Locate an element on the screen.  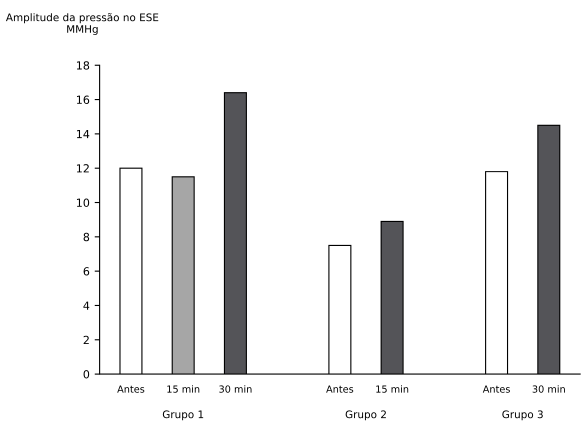
y-tick-label: 10 is located at coordinates (83, 202).